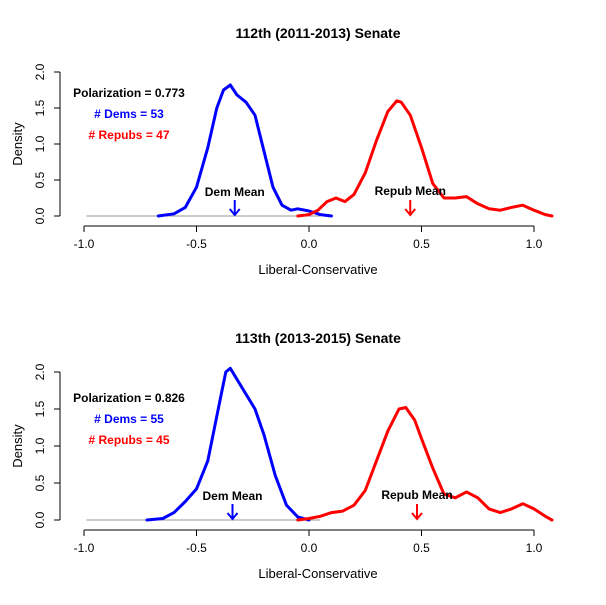  I want to click on polarization-label: Polarization = 0.826, so click(129, 398).